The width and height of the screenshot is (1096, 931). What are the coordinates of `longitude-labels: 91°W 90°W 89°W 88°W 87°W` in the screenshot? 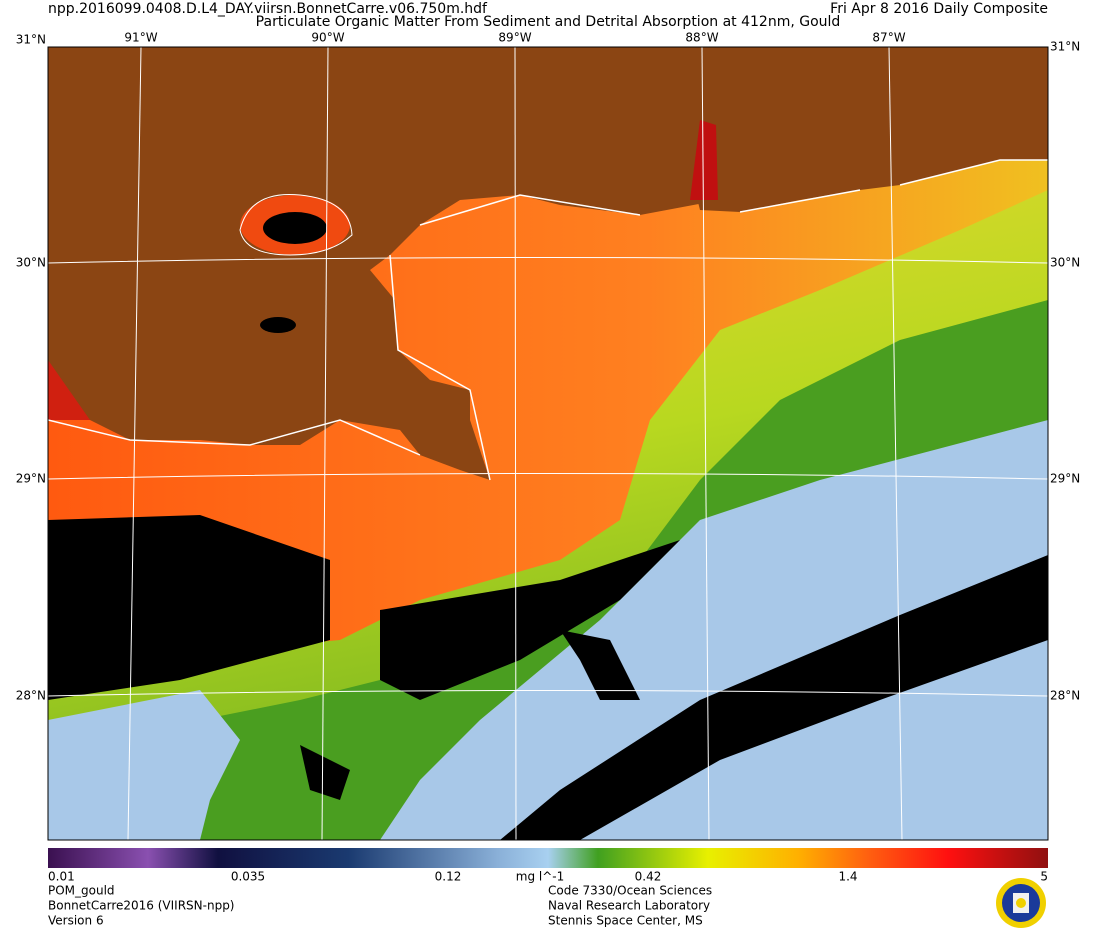 It's located at (514, 38).